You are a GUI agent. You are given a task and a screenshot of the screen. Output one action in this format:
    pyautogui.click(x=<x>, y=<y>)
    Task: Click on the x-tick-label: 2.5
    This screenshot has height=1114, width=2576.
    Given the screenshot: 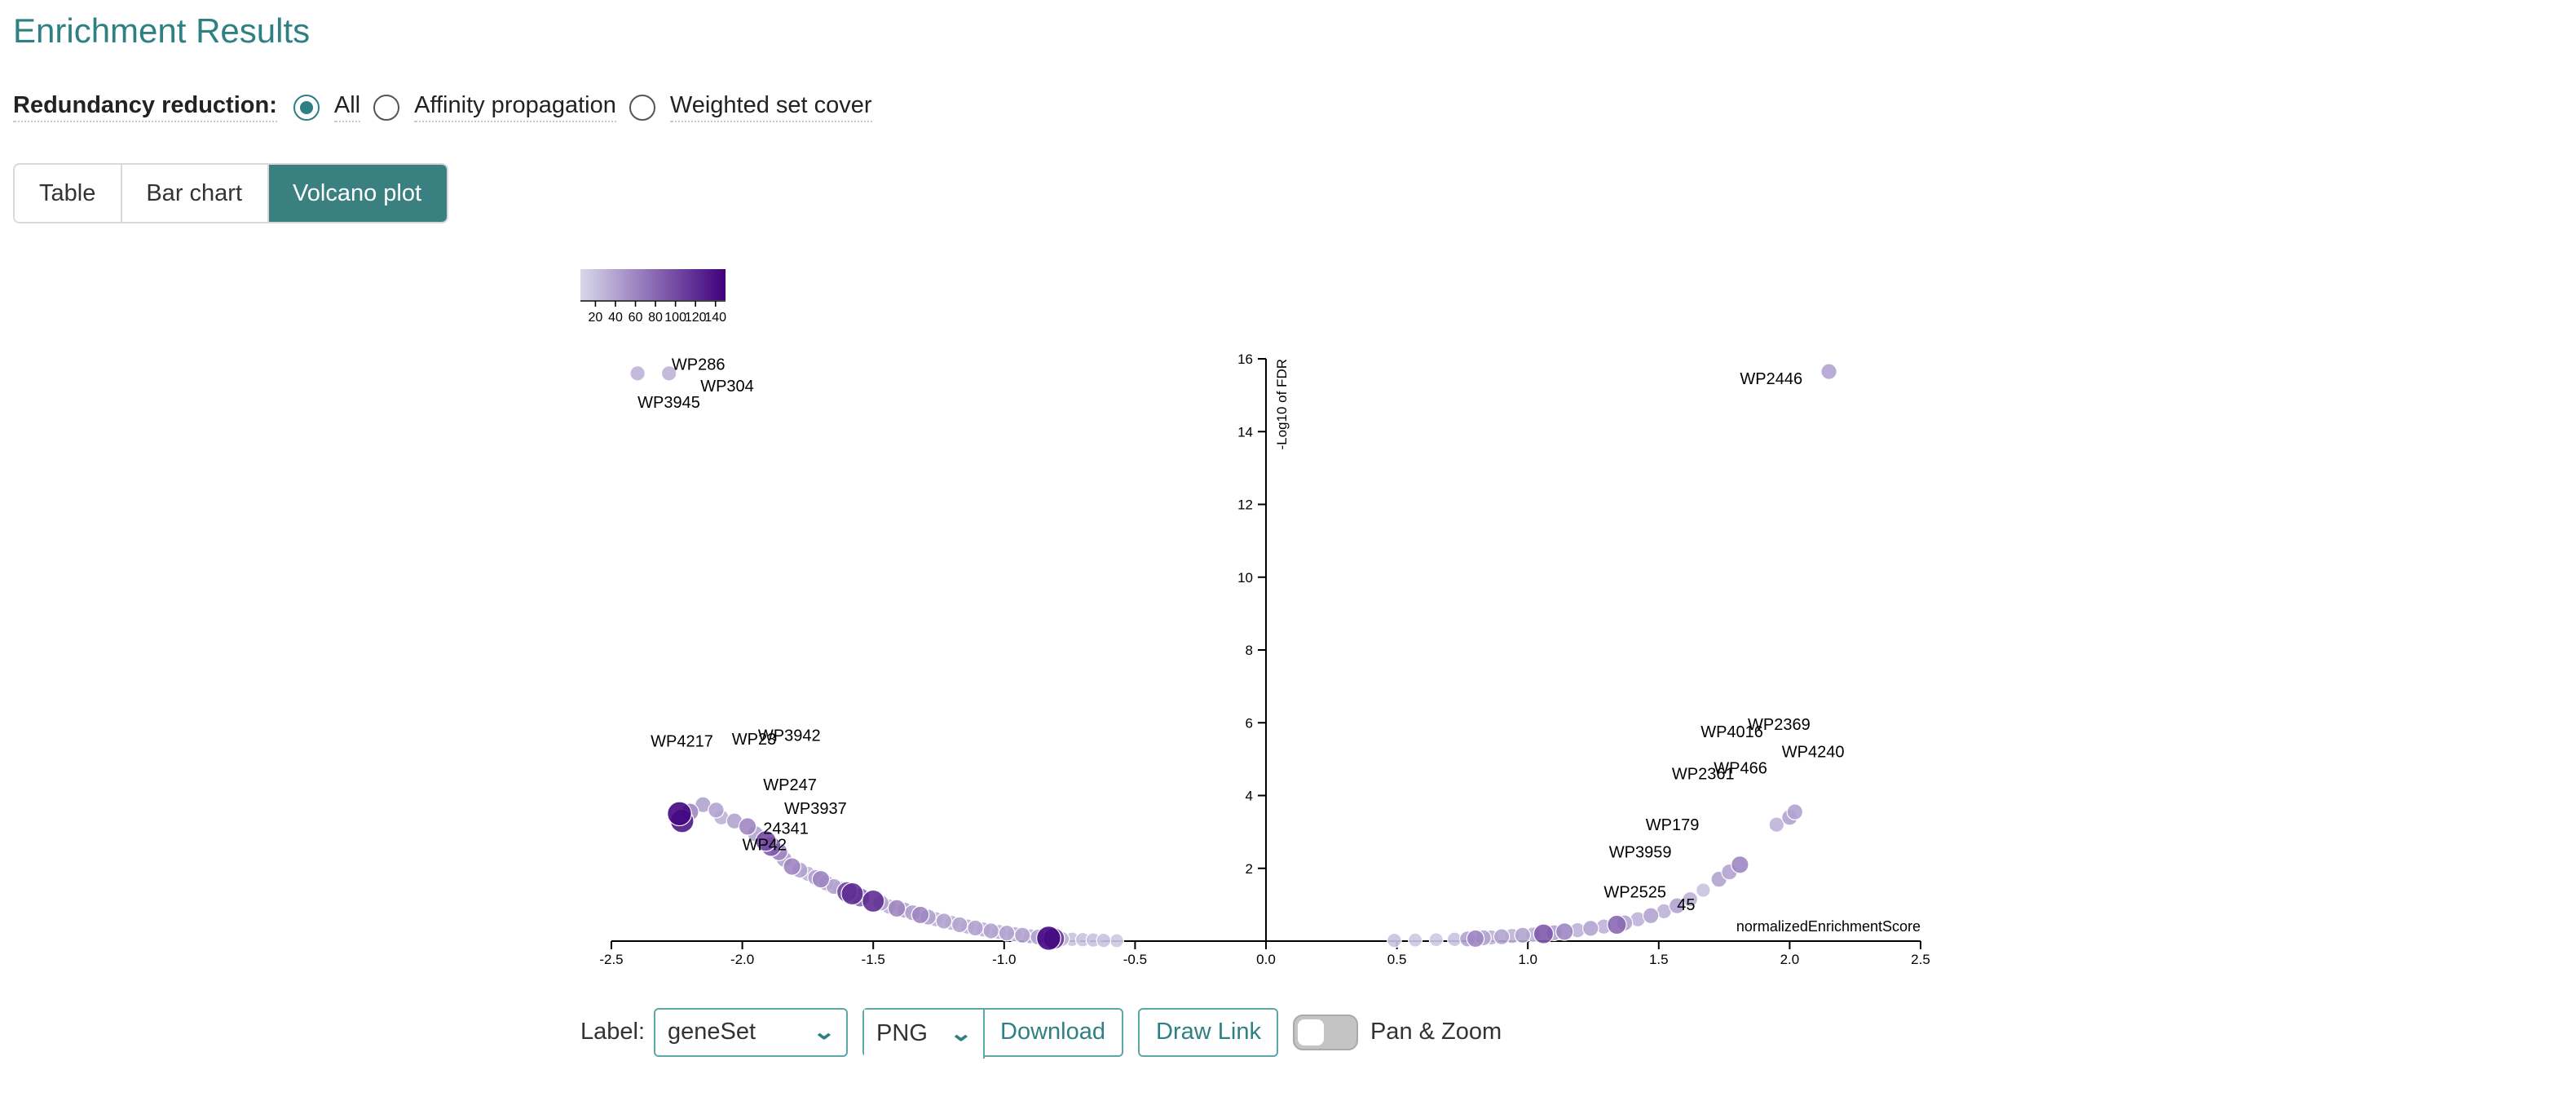 What is the action you would take?
    pyautogui.click(x=1920, y=959)
    